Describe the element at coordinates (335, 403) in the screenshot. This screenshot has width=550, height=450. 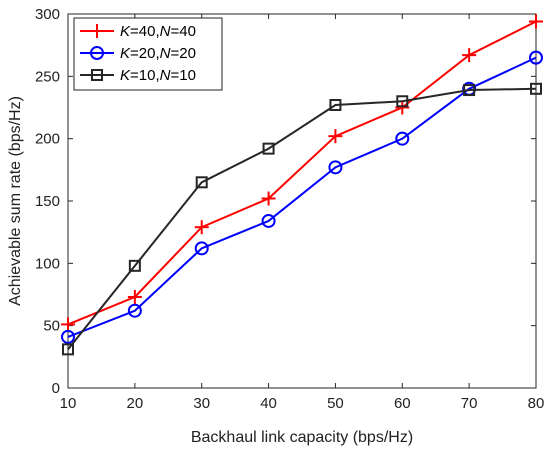
I see `x-tick-label: 50` at that location.